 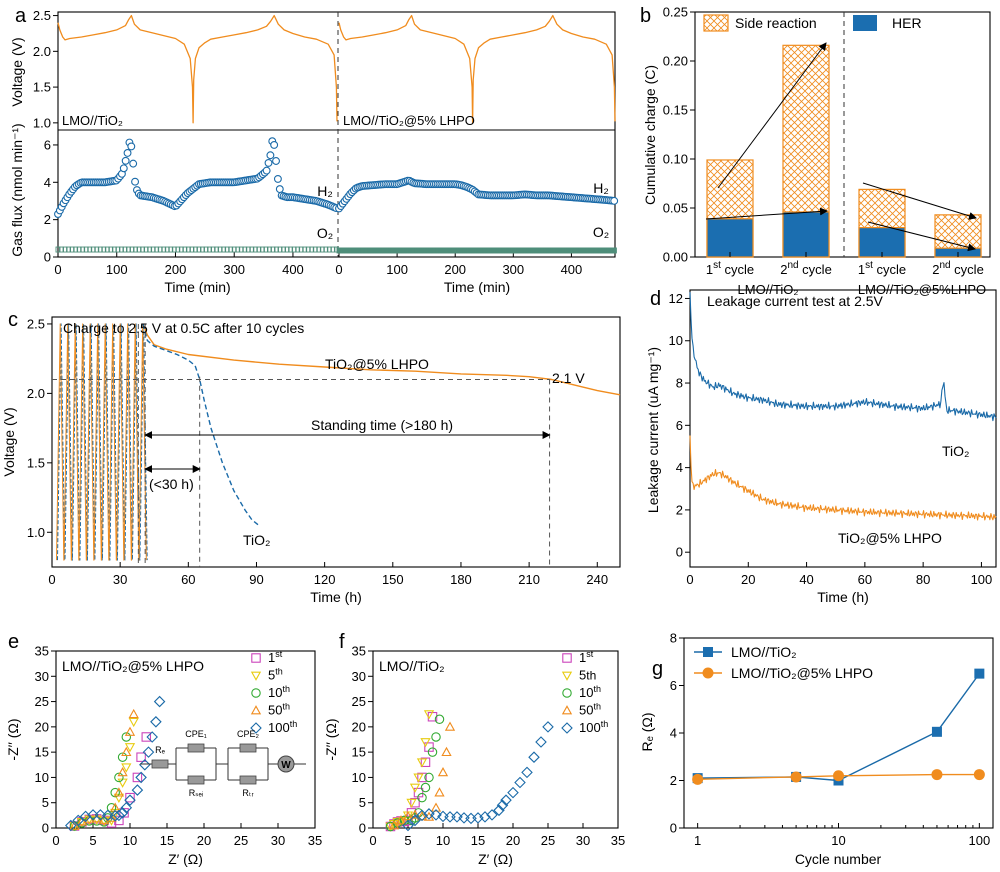 I want to click on a-xlabel: Time (min), so click(x=197, y=287).